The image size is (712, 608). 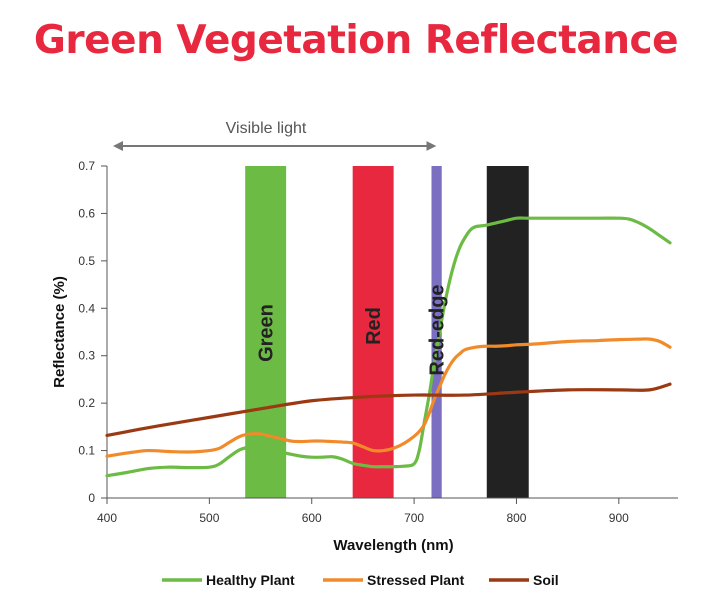 I want to click on legend-label: Stressed Plant, so click(x=416, y=580).